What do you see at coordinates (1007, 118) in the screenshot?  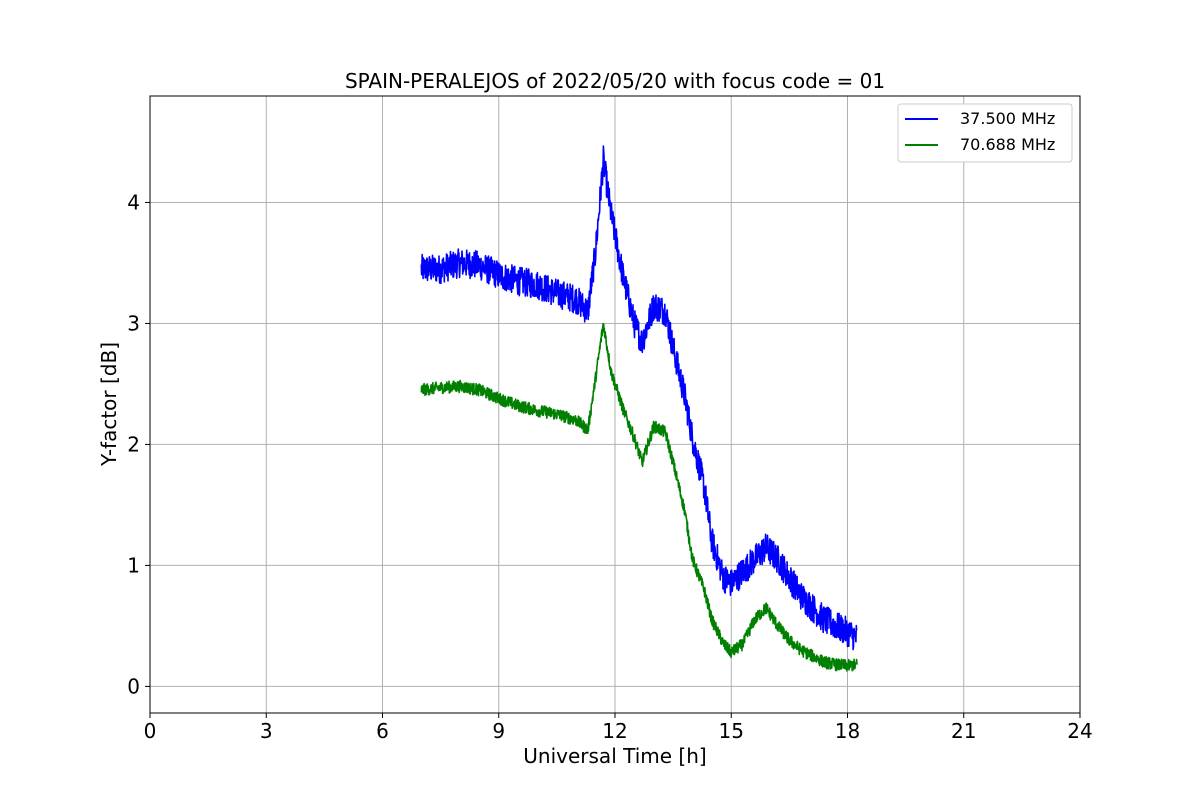 I see `legend-label-37-500: 37.500 MHz` at bounding box center [1007, 118].